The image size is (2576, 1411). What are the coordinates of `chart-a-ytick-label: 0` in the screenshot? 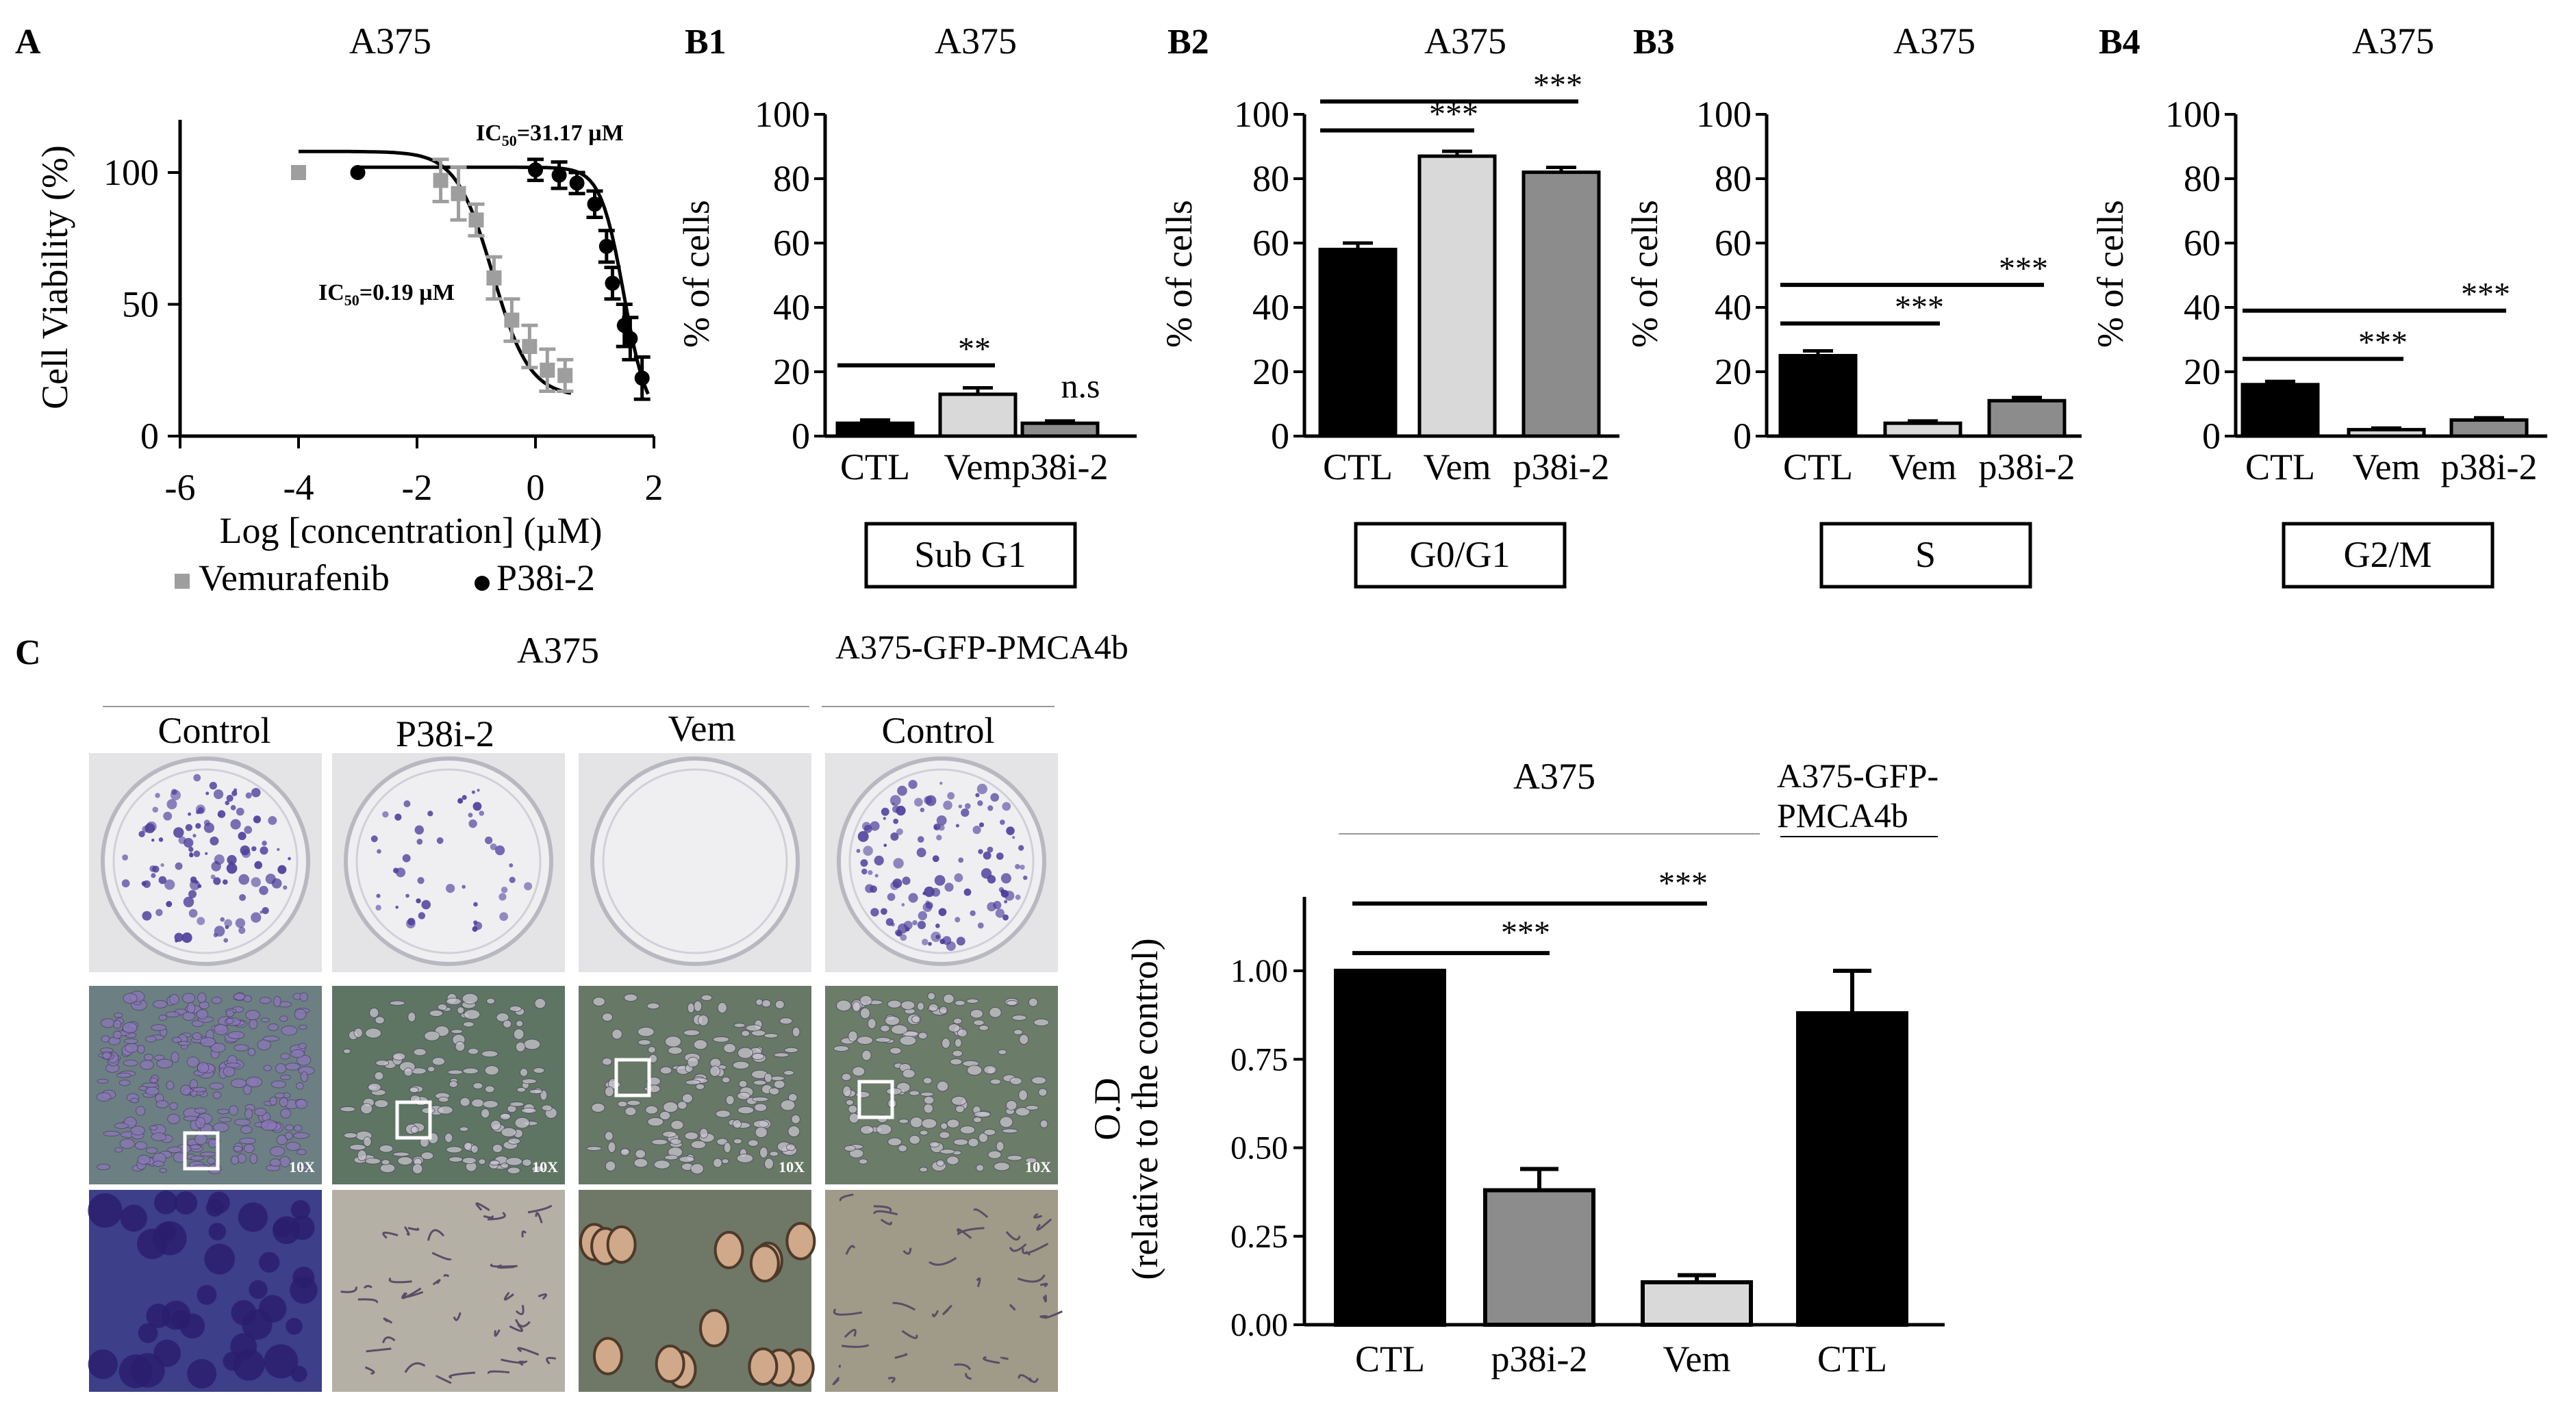 It's located at (149, 437).